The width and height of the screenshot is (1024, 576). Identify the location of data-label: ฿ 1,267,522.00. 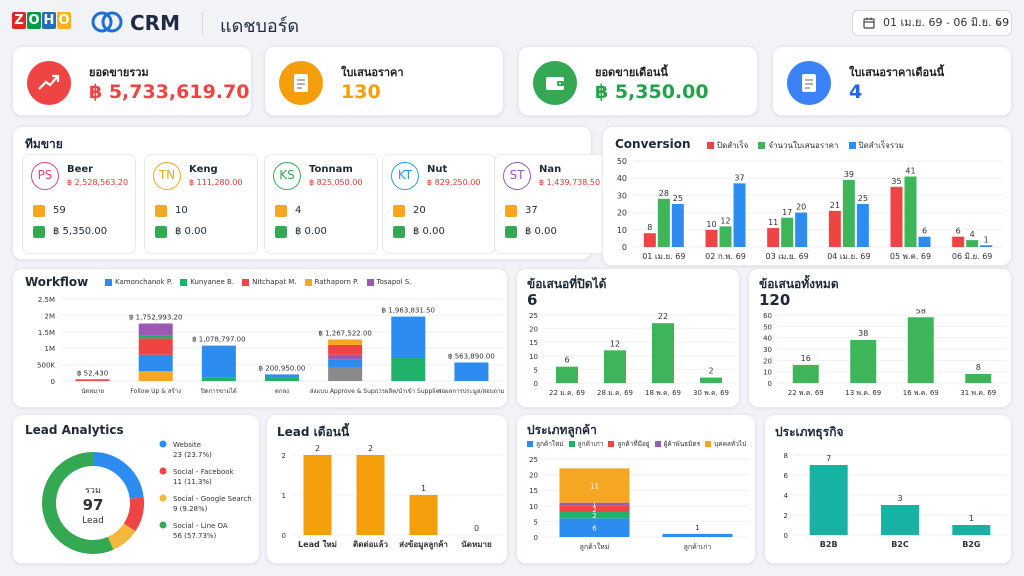
(344, 333).